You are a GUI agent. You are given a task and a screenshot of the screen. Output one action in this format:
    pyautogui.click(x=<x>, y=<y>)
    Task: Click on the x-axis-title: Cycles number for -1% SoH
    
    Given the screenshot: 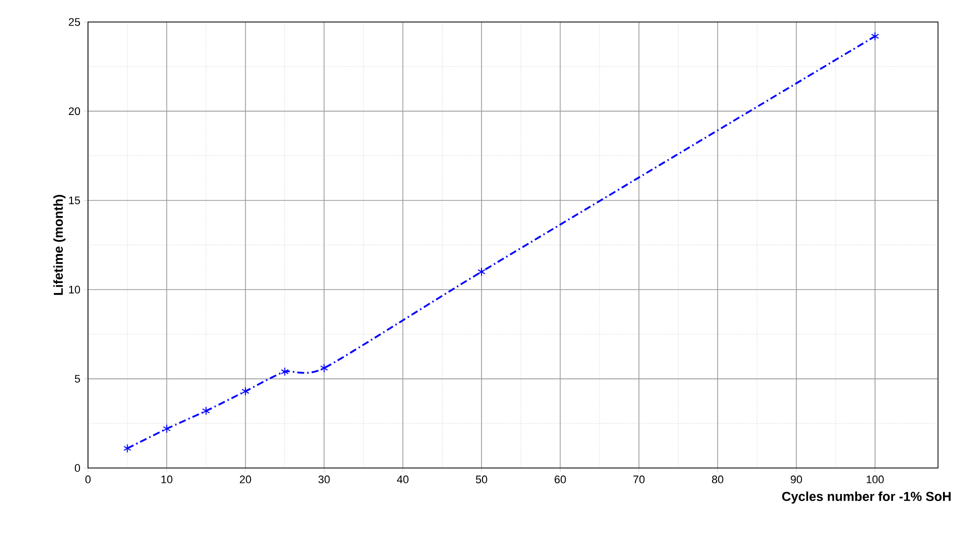 What is the action you would take?
    pyautogui.click(x=866, y=498)
    